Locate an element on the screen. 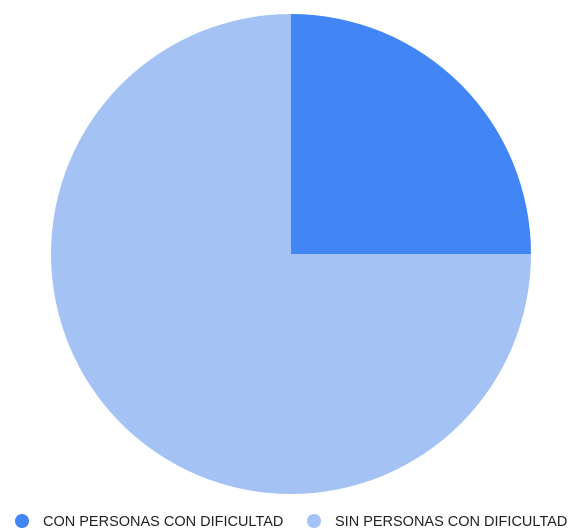 Image resolution: width=571 pixels, height=532 pixels. legend-label-con-personas: CON PERSONAS CON DIFICULTAD is located at coordinates (163, 522).